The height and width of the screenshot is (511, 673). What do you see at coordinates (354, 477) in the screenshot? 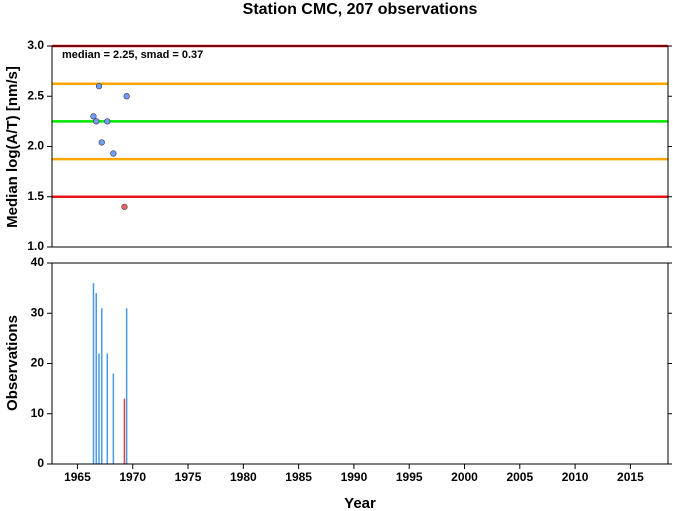
I see `x-tick-label: 1990` at bounding box center [354, 477].